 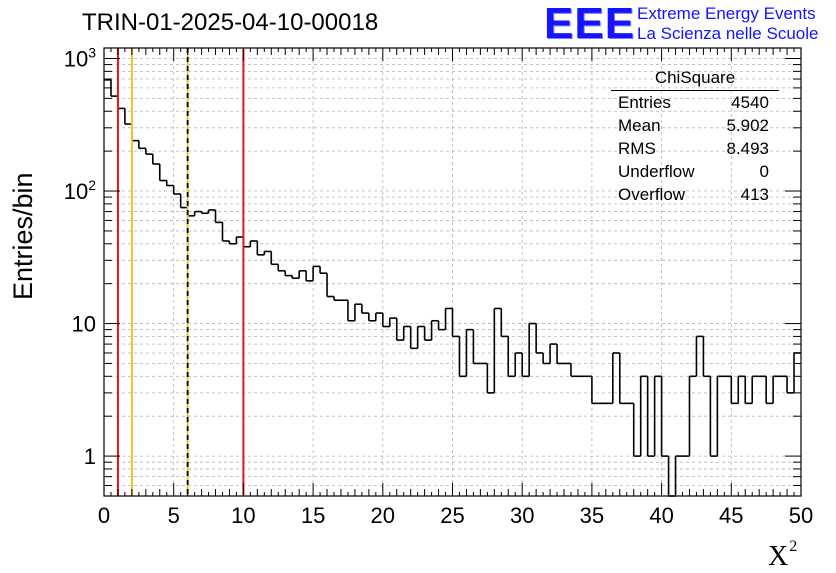 What do you see at coordinates (522, 515) in the screenshot?
I see `x-tick-label: 30` at bounding box center [522, 515].